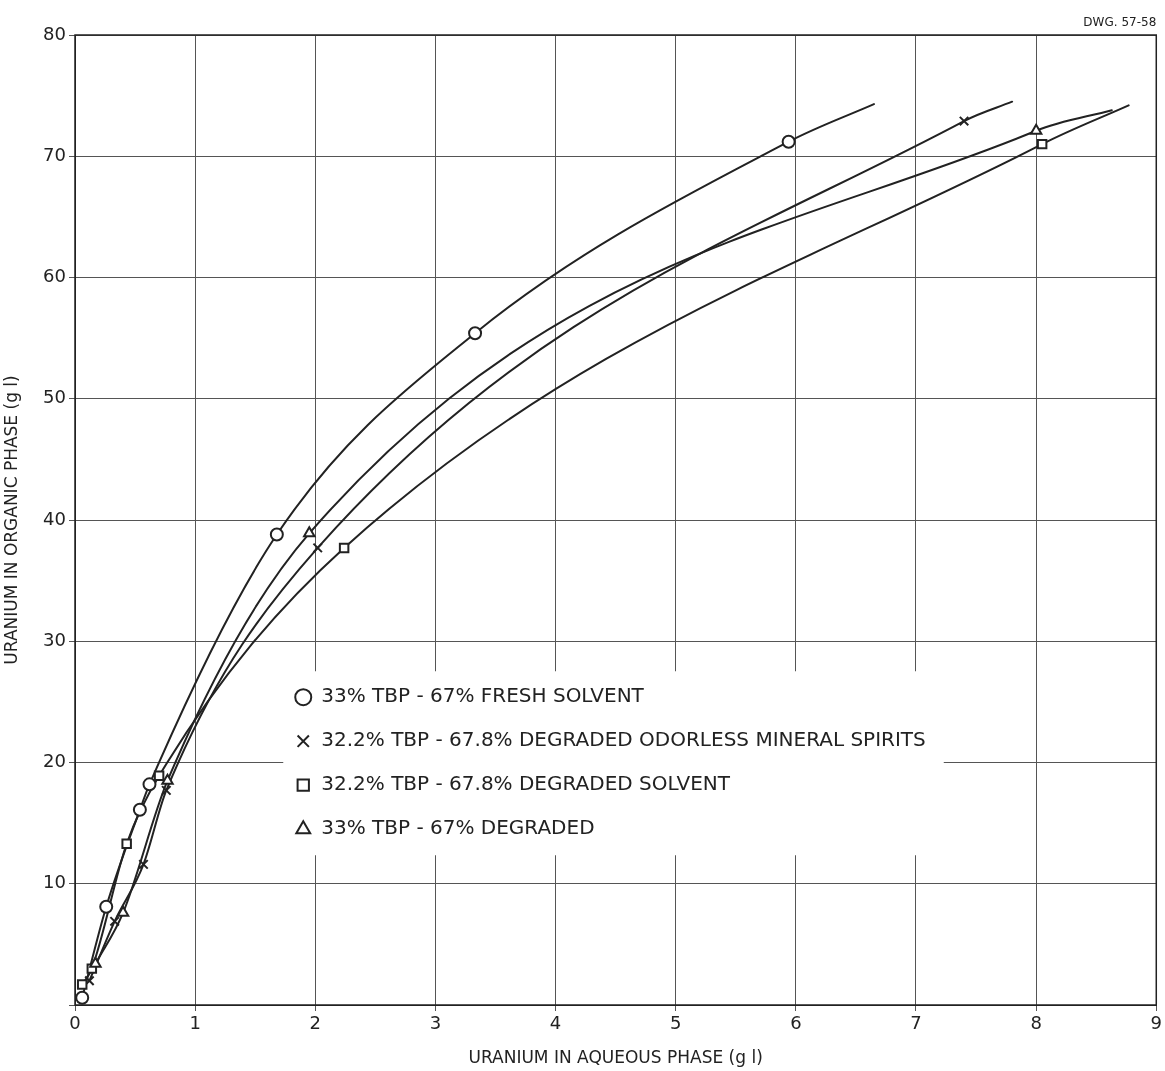 Image resolution: width=1165 pixels, height=1071 pixels. Describe the element at coordinates (54, 397) in the screenshot. I see `y-tick-label: 50` at that location.